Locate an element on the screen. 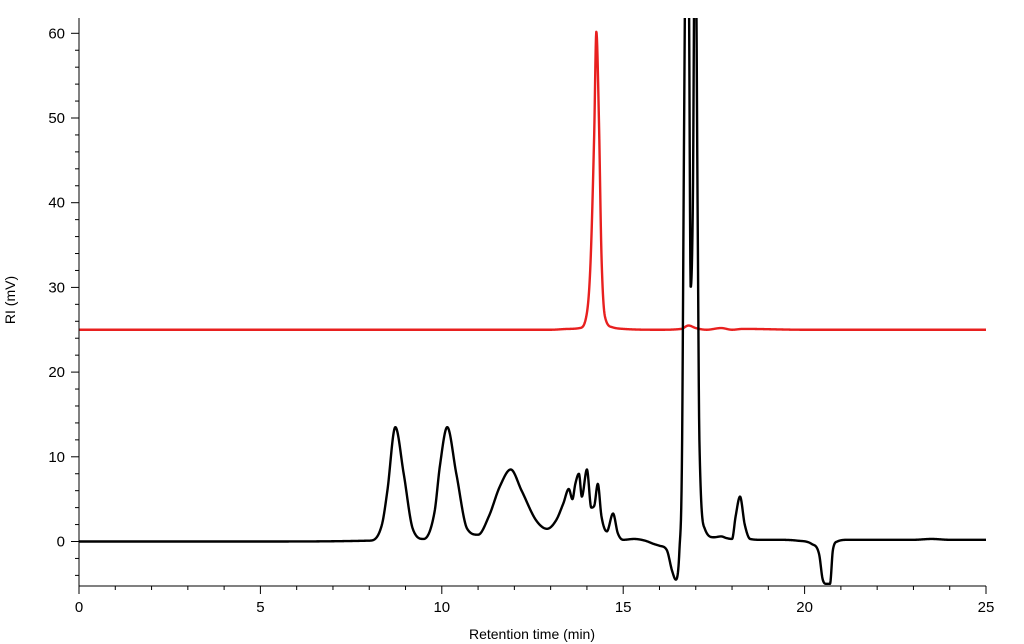 The image size is (1024, 644). x-tick-label: 0 is located at coordinates (79, 607).